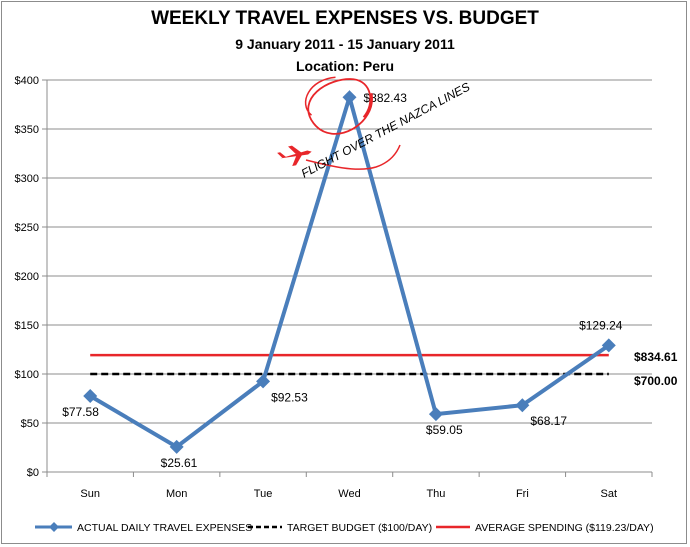 The width and height of the screenshot is (690, 547). Describe the element at coordinates (179, 463) in the screenshot. I see `data-label: $25.61` at that location.